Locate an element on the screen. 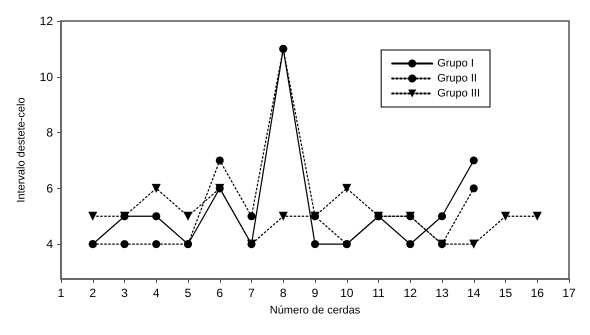 Image resolution: width=590 pixels, height=335 pixels. x-tick-label: 3 is located at coordinates (124, 293).